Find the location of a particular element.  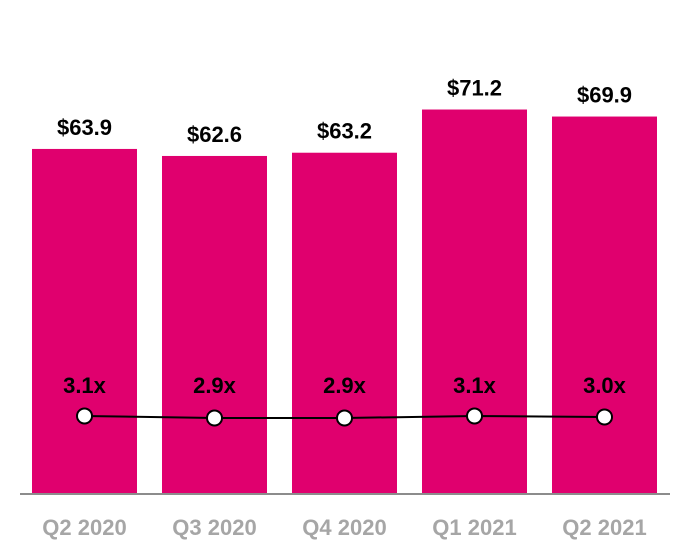

bar-value-label: $62.6 is located at coordinates (214, 134).